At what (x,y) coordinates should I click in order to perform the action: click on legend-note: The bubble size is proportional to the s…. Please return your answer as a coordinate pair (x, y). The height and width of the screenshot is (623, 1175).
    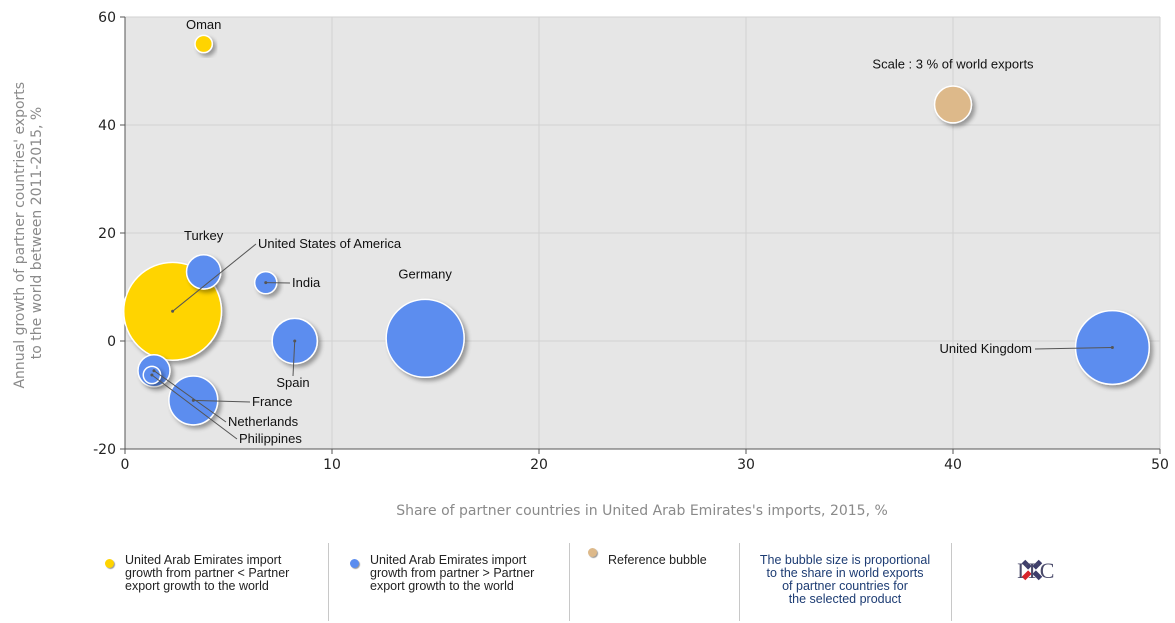
    Looking at the image, I should click on (845, 583).